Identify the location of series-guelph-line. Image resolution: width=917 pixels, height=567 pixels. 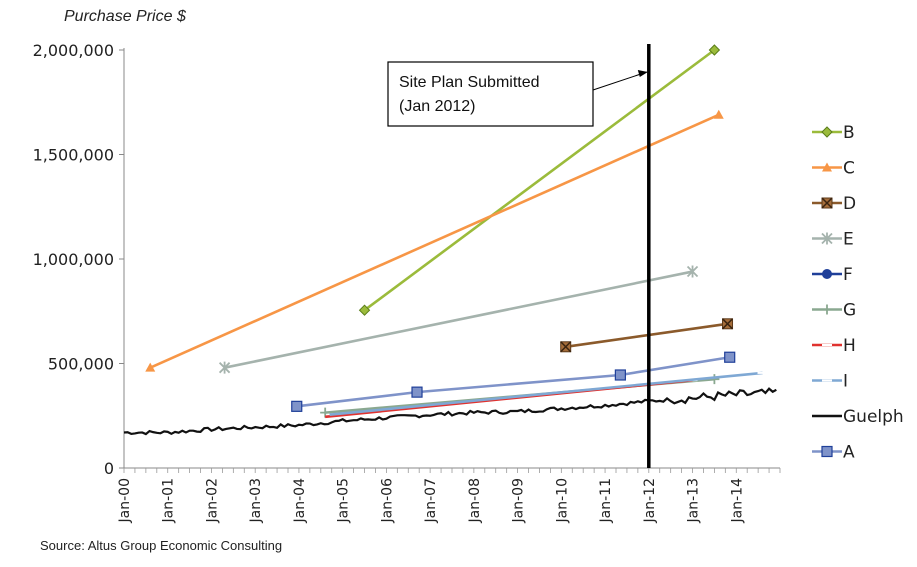
(450, 411).